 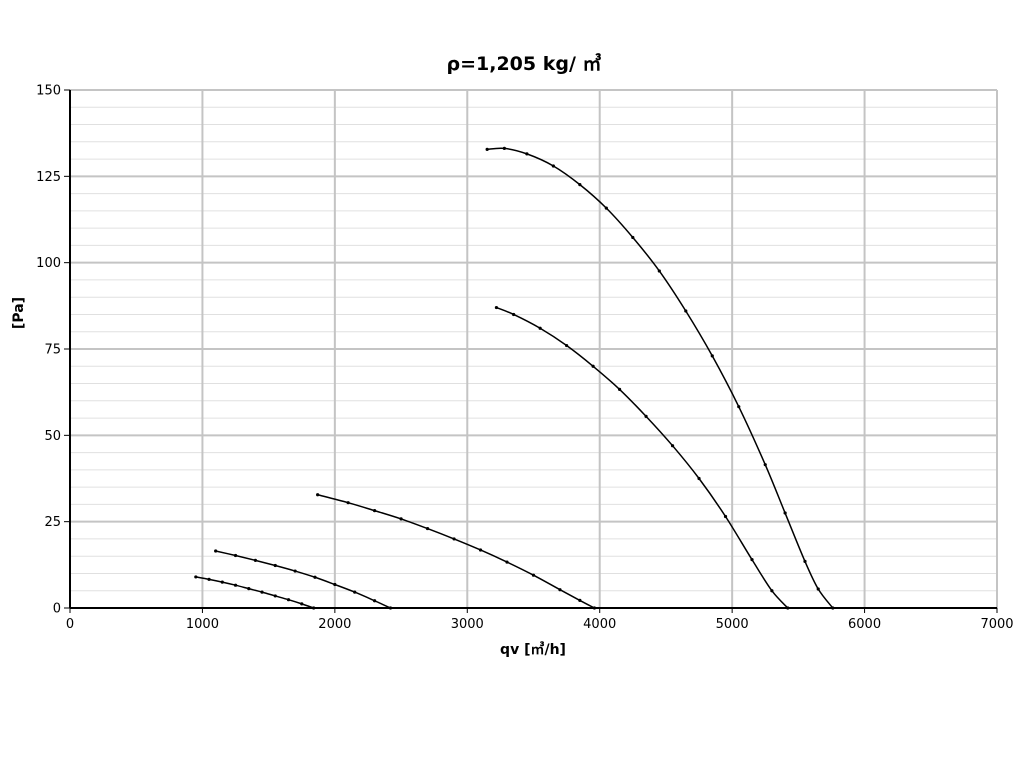 What do you see at coordinates (467, 624) in the screenshot?
I see `x-tick-label: 3000` at bounding box center [467, 624].